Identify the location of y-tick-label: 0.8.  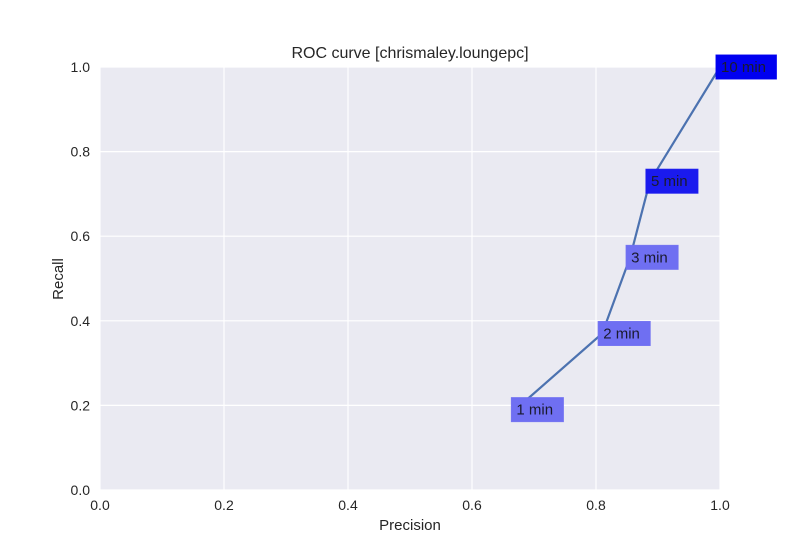
(81, 152).